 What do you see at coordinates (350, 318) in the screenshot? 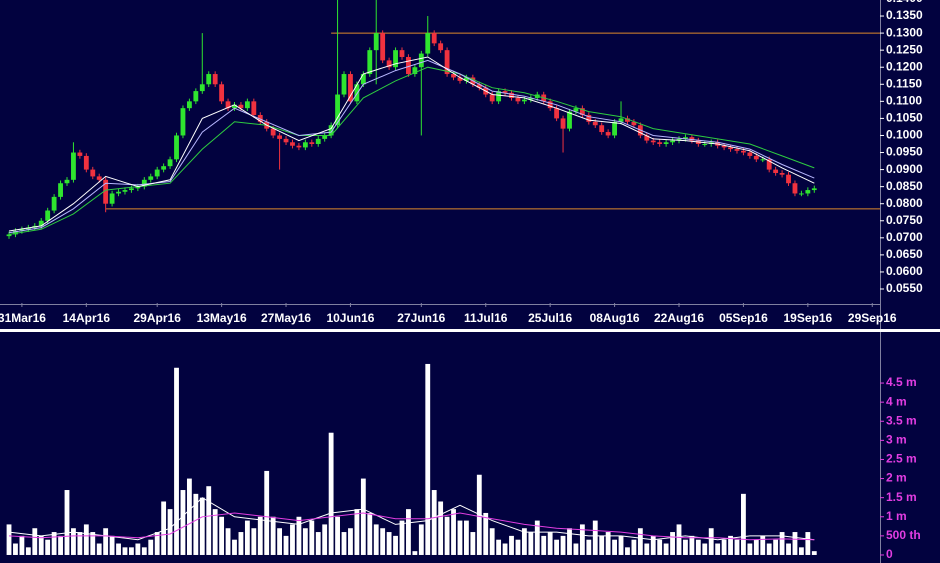
I see `x-tick-label: 10Jun16` at bounding box center [350, 318].